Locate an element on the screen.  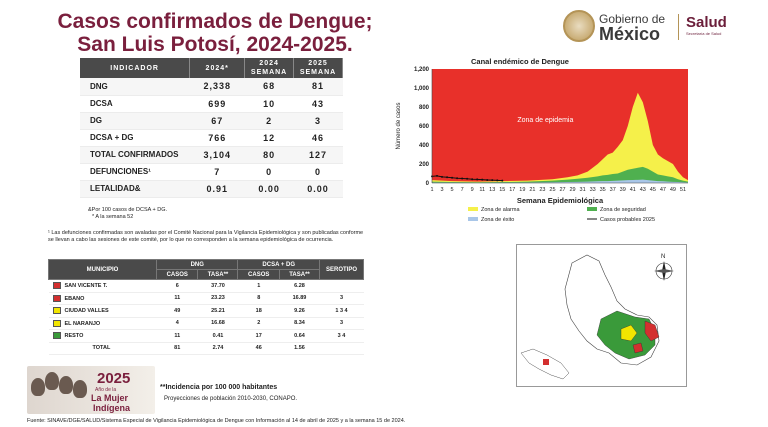
municipio-dc-casos: 8 is located at coordinates (258, 298).